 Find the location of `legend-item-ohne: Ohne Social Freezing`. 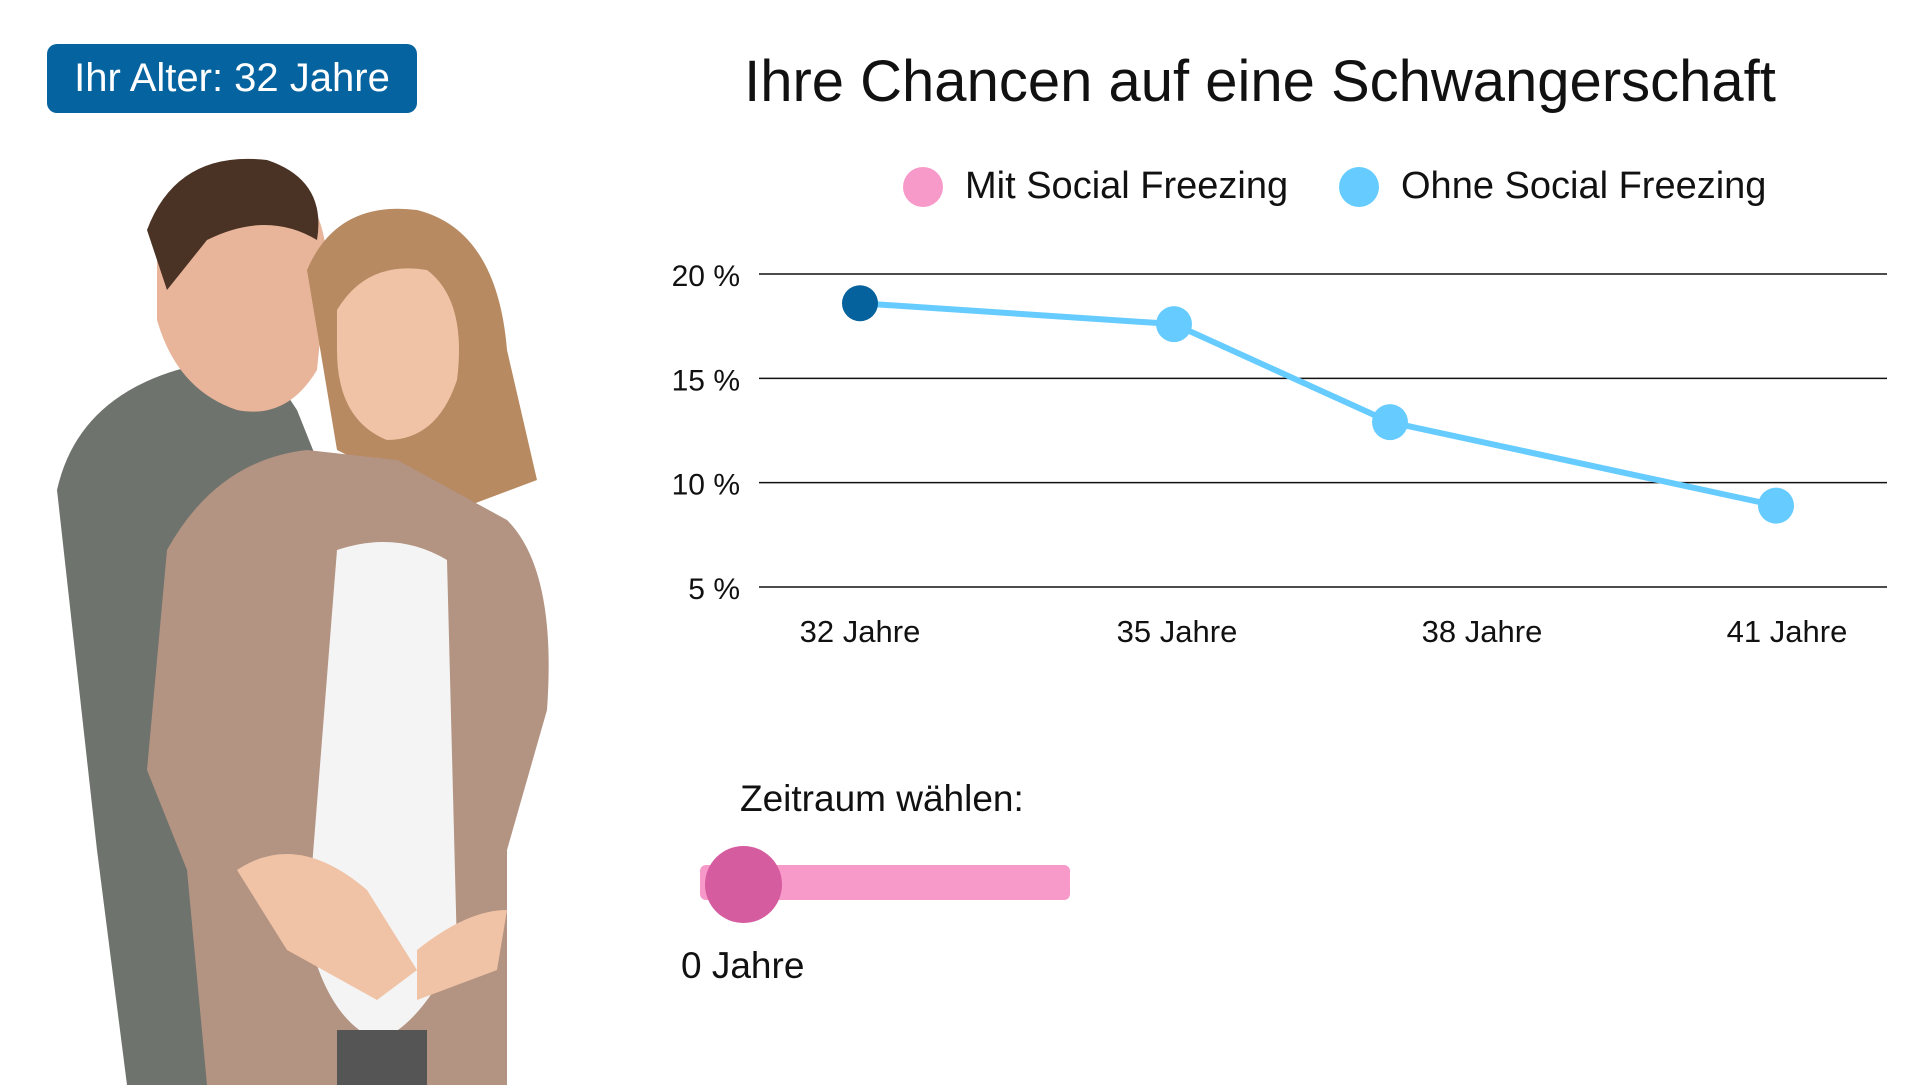

legend-item-ohne: Ohne Social Freezing is located at coordinates (1552, 186).